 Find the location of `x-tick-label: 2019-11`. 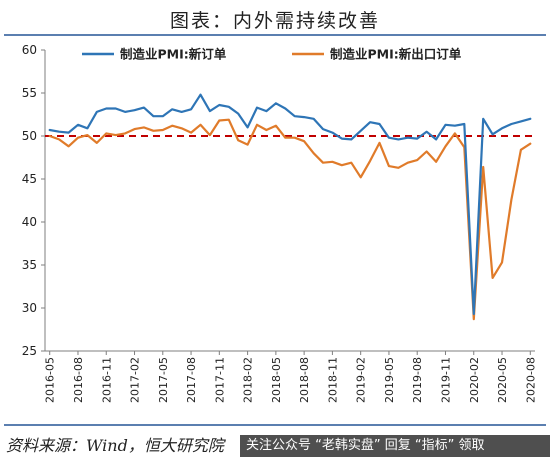

x-tick-label: 2019-11 is located at coordinates (445, 380).